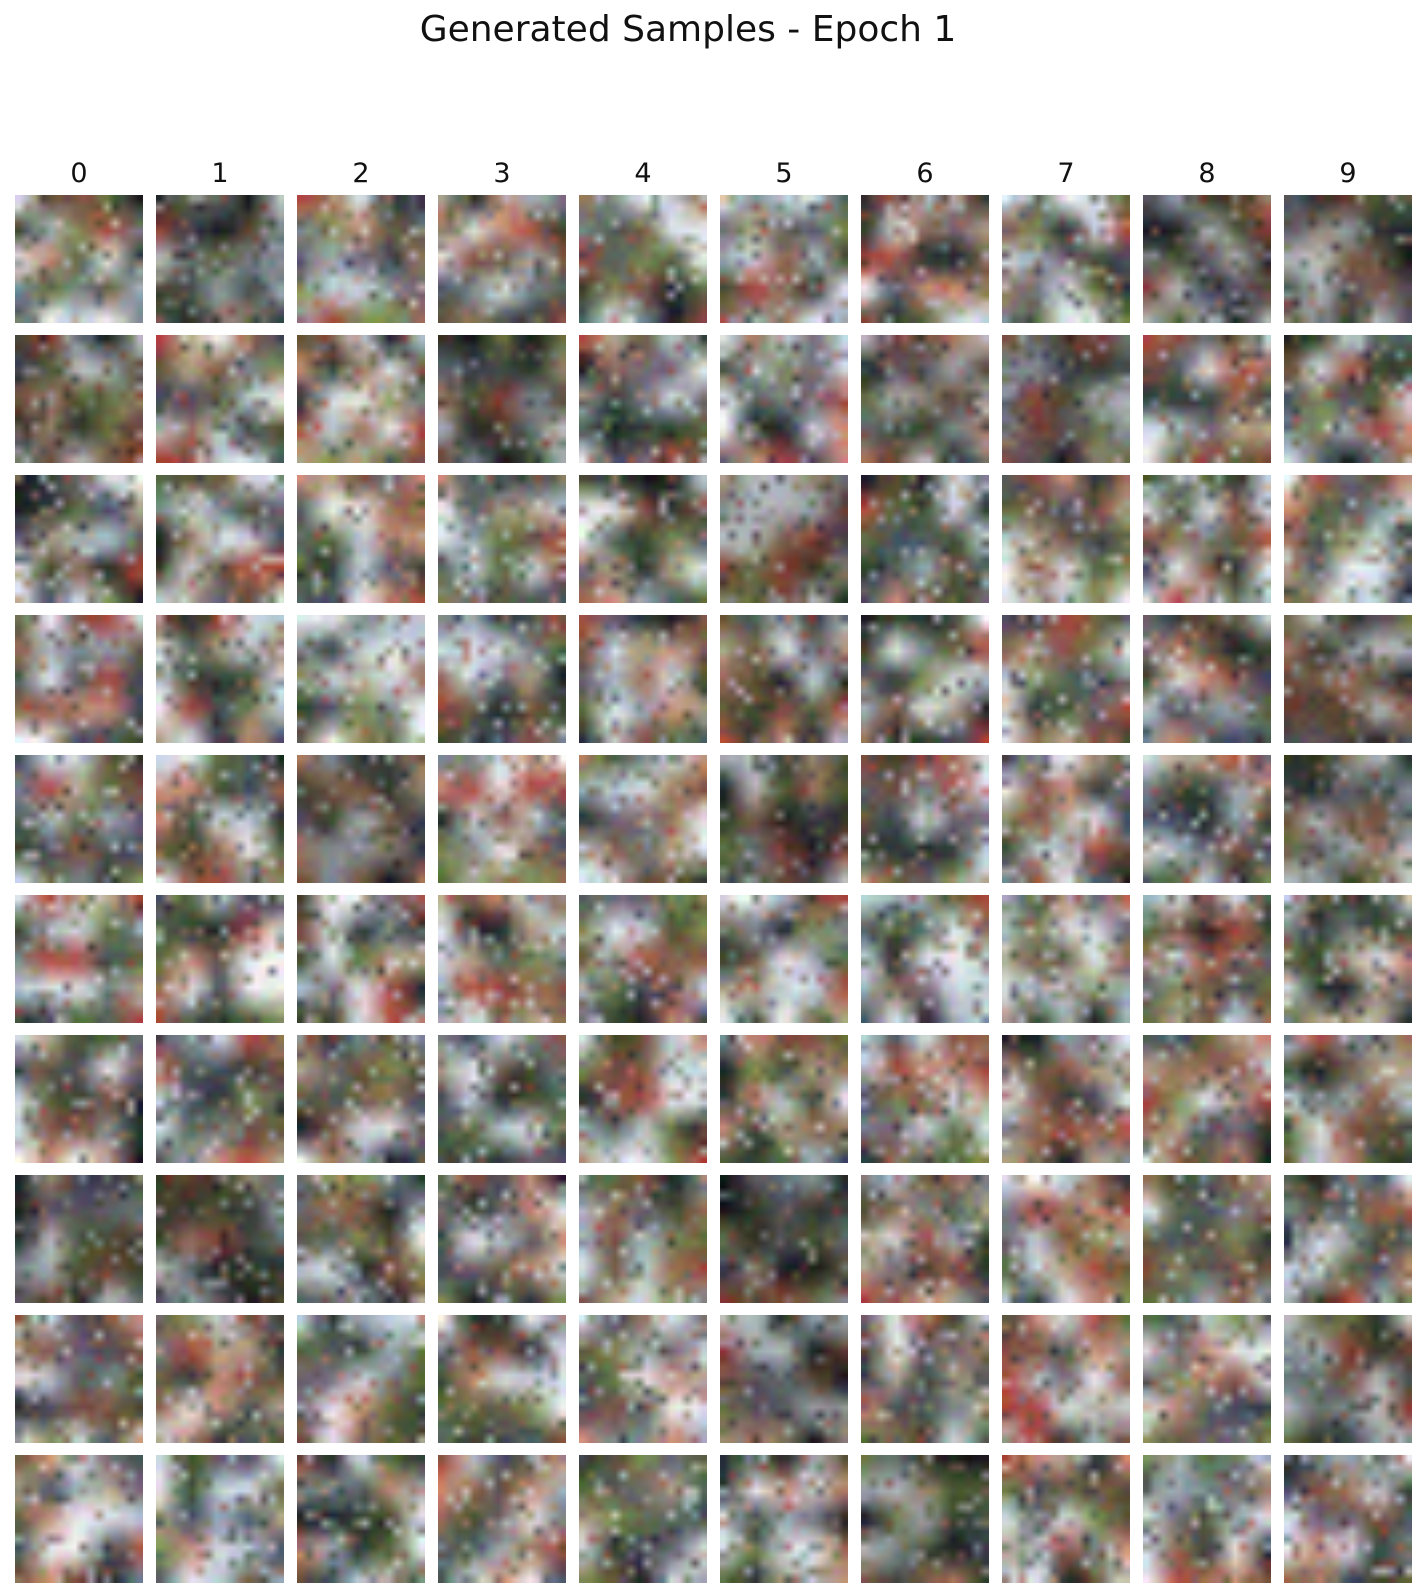 The image size is (1424, 1596). I want to click on column-label-2: 2, so click(361, 173).